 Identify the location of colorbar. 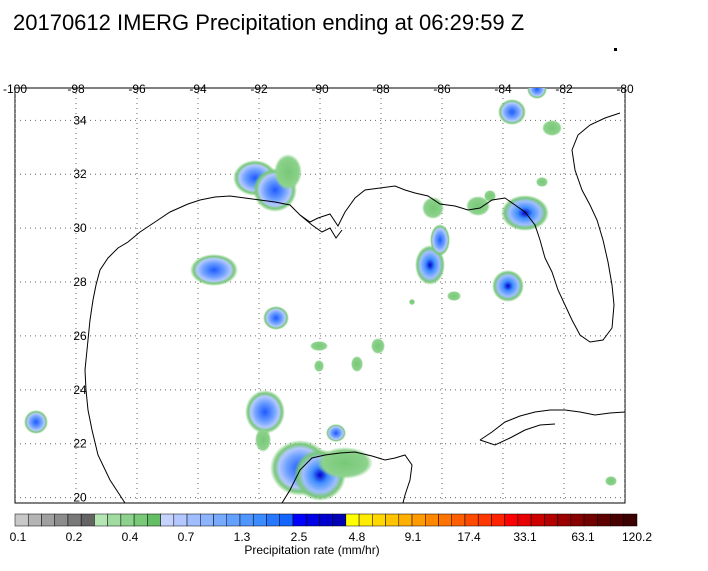
(326, 520).